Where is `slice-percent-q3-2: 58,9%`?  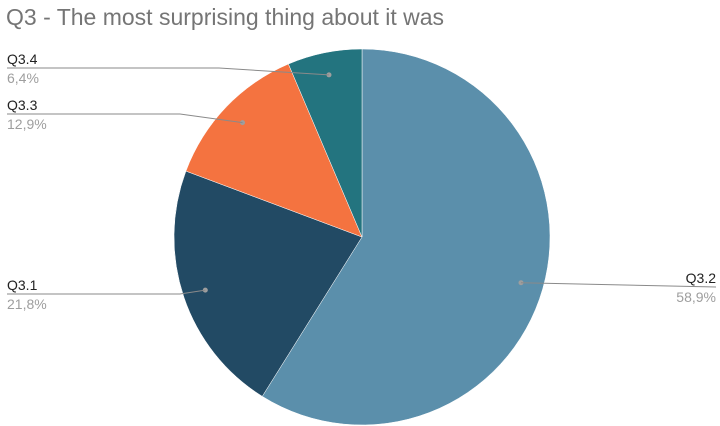 slice-percent-q3-2: 58,9% is located at coordinates (696, 297).